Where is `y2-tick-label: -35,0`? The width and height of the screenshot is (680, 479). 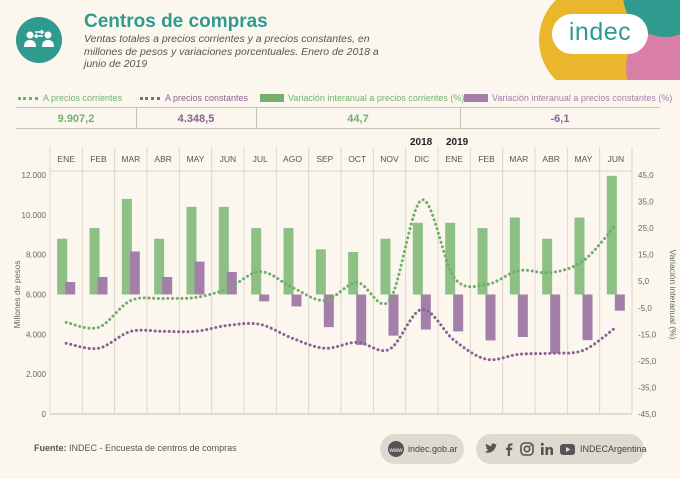
y2-tick-label: -35,0 is located at coordinates (647, 387).